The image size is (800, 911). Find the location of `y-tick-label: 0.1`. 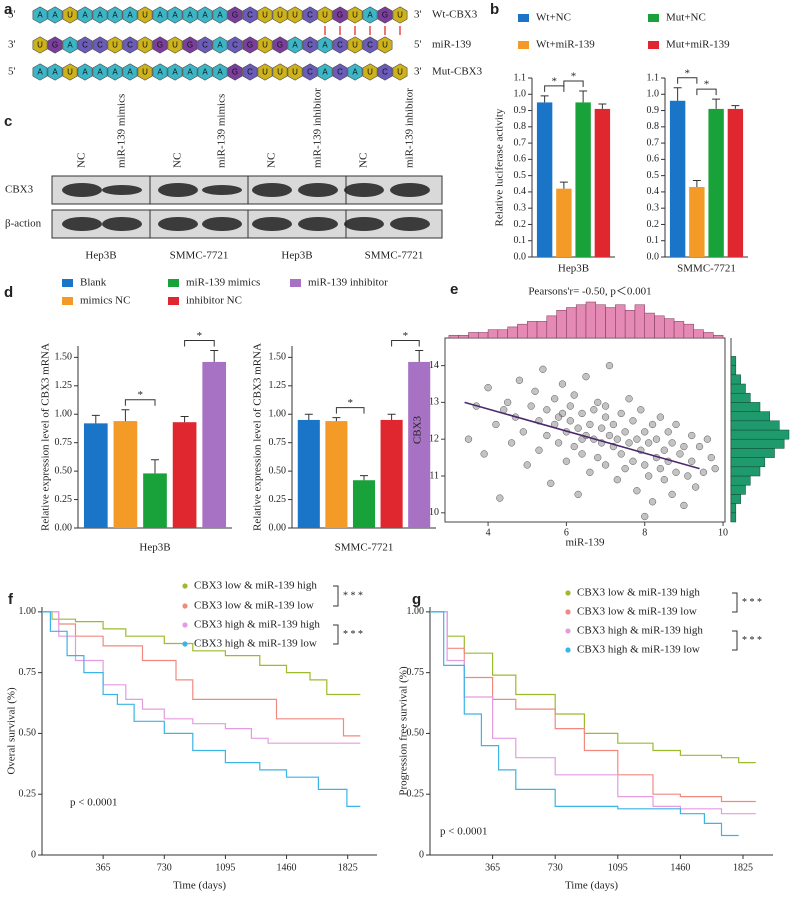

y-tick-label: 0.1 is located at coordinates (520, 240).